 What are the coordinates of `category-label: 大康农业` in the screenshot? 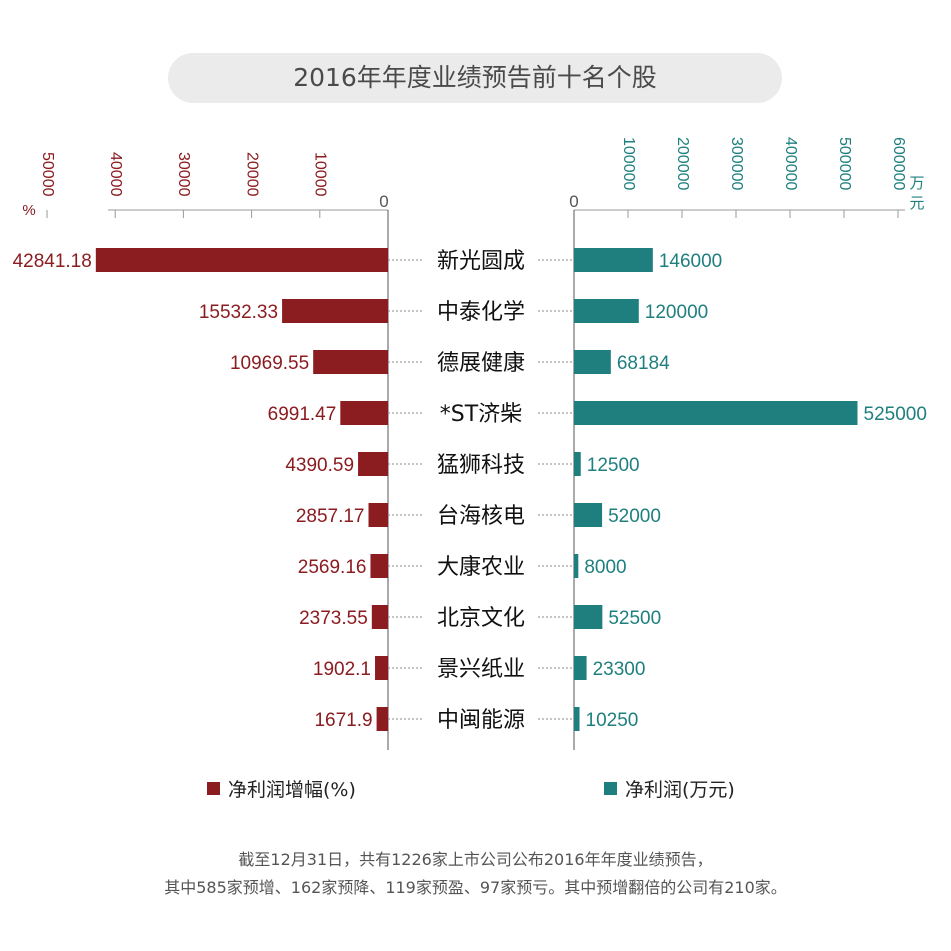 It's located at (481, 567).